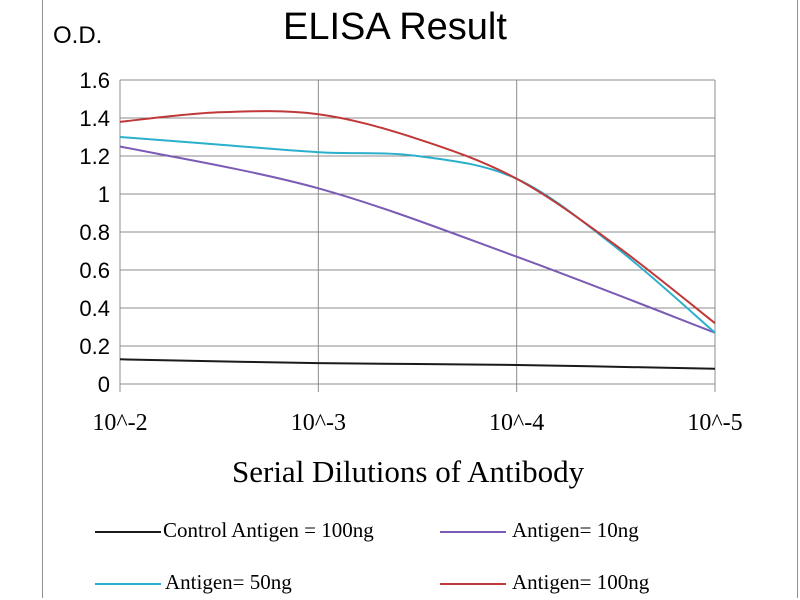  I want to click on legend-item-antigen-10ng: Antigen= 10ng, so click(560, 531).